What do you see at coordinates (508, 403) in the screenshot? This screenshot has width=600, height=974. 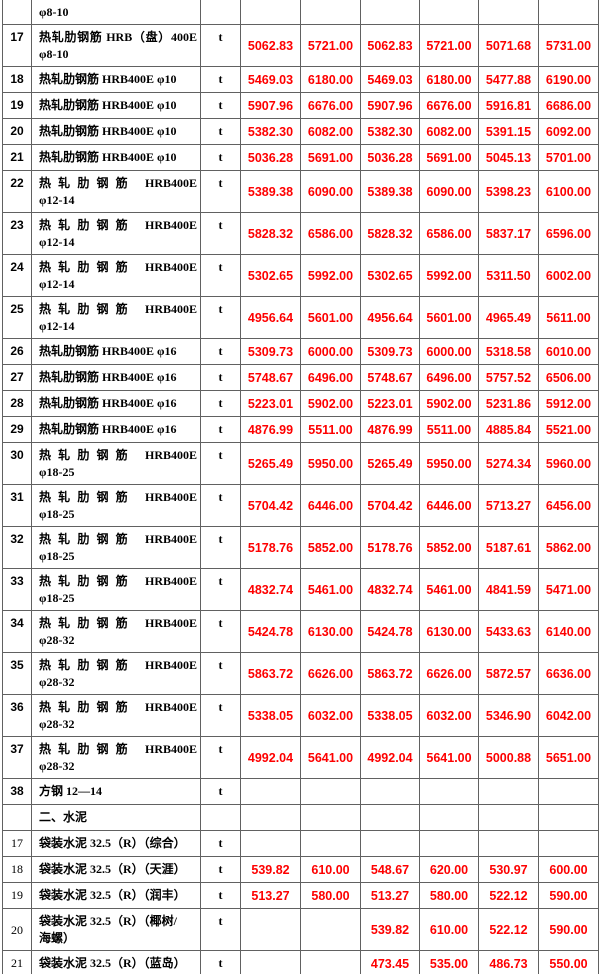 I see `price-cell: 5231.86` at bounding box center [508, 403].